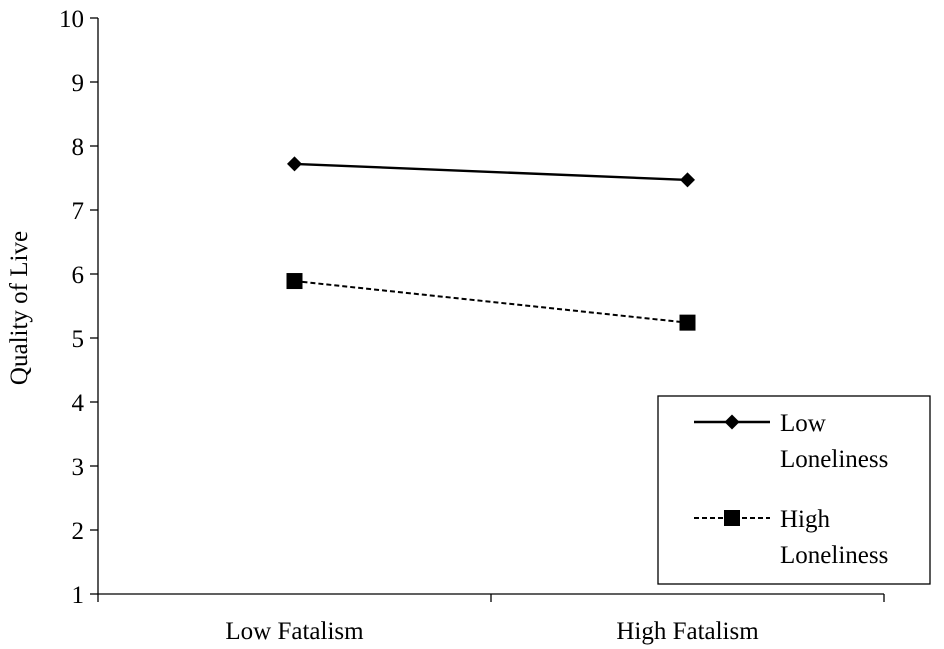 This screenshot has height=649, width=944. What do you see at coordinates (491, 619) in the screenshot?
I see `x-axis: Low Fatalism High Fatalism` at bounding box center [491, 619].